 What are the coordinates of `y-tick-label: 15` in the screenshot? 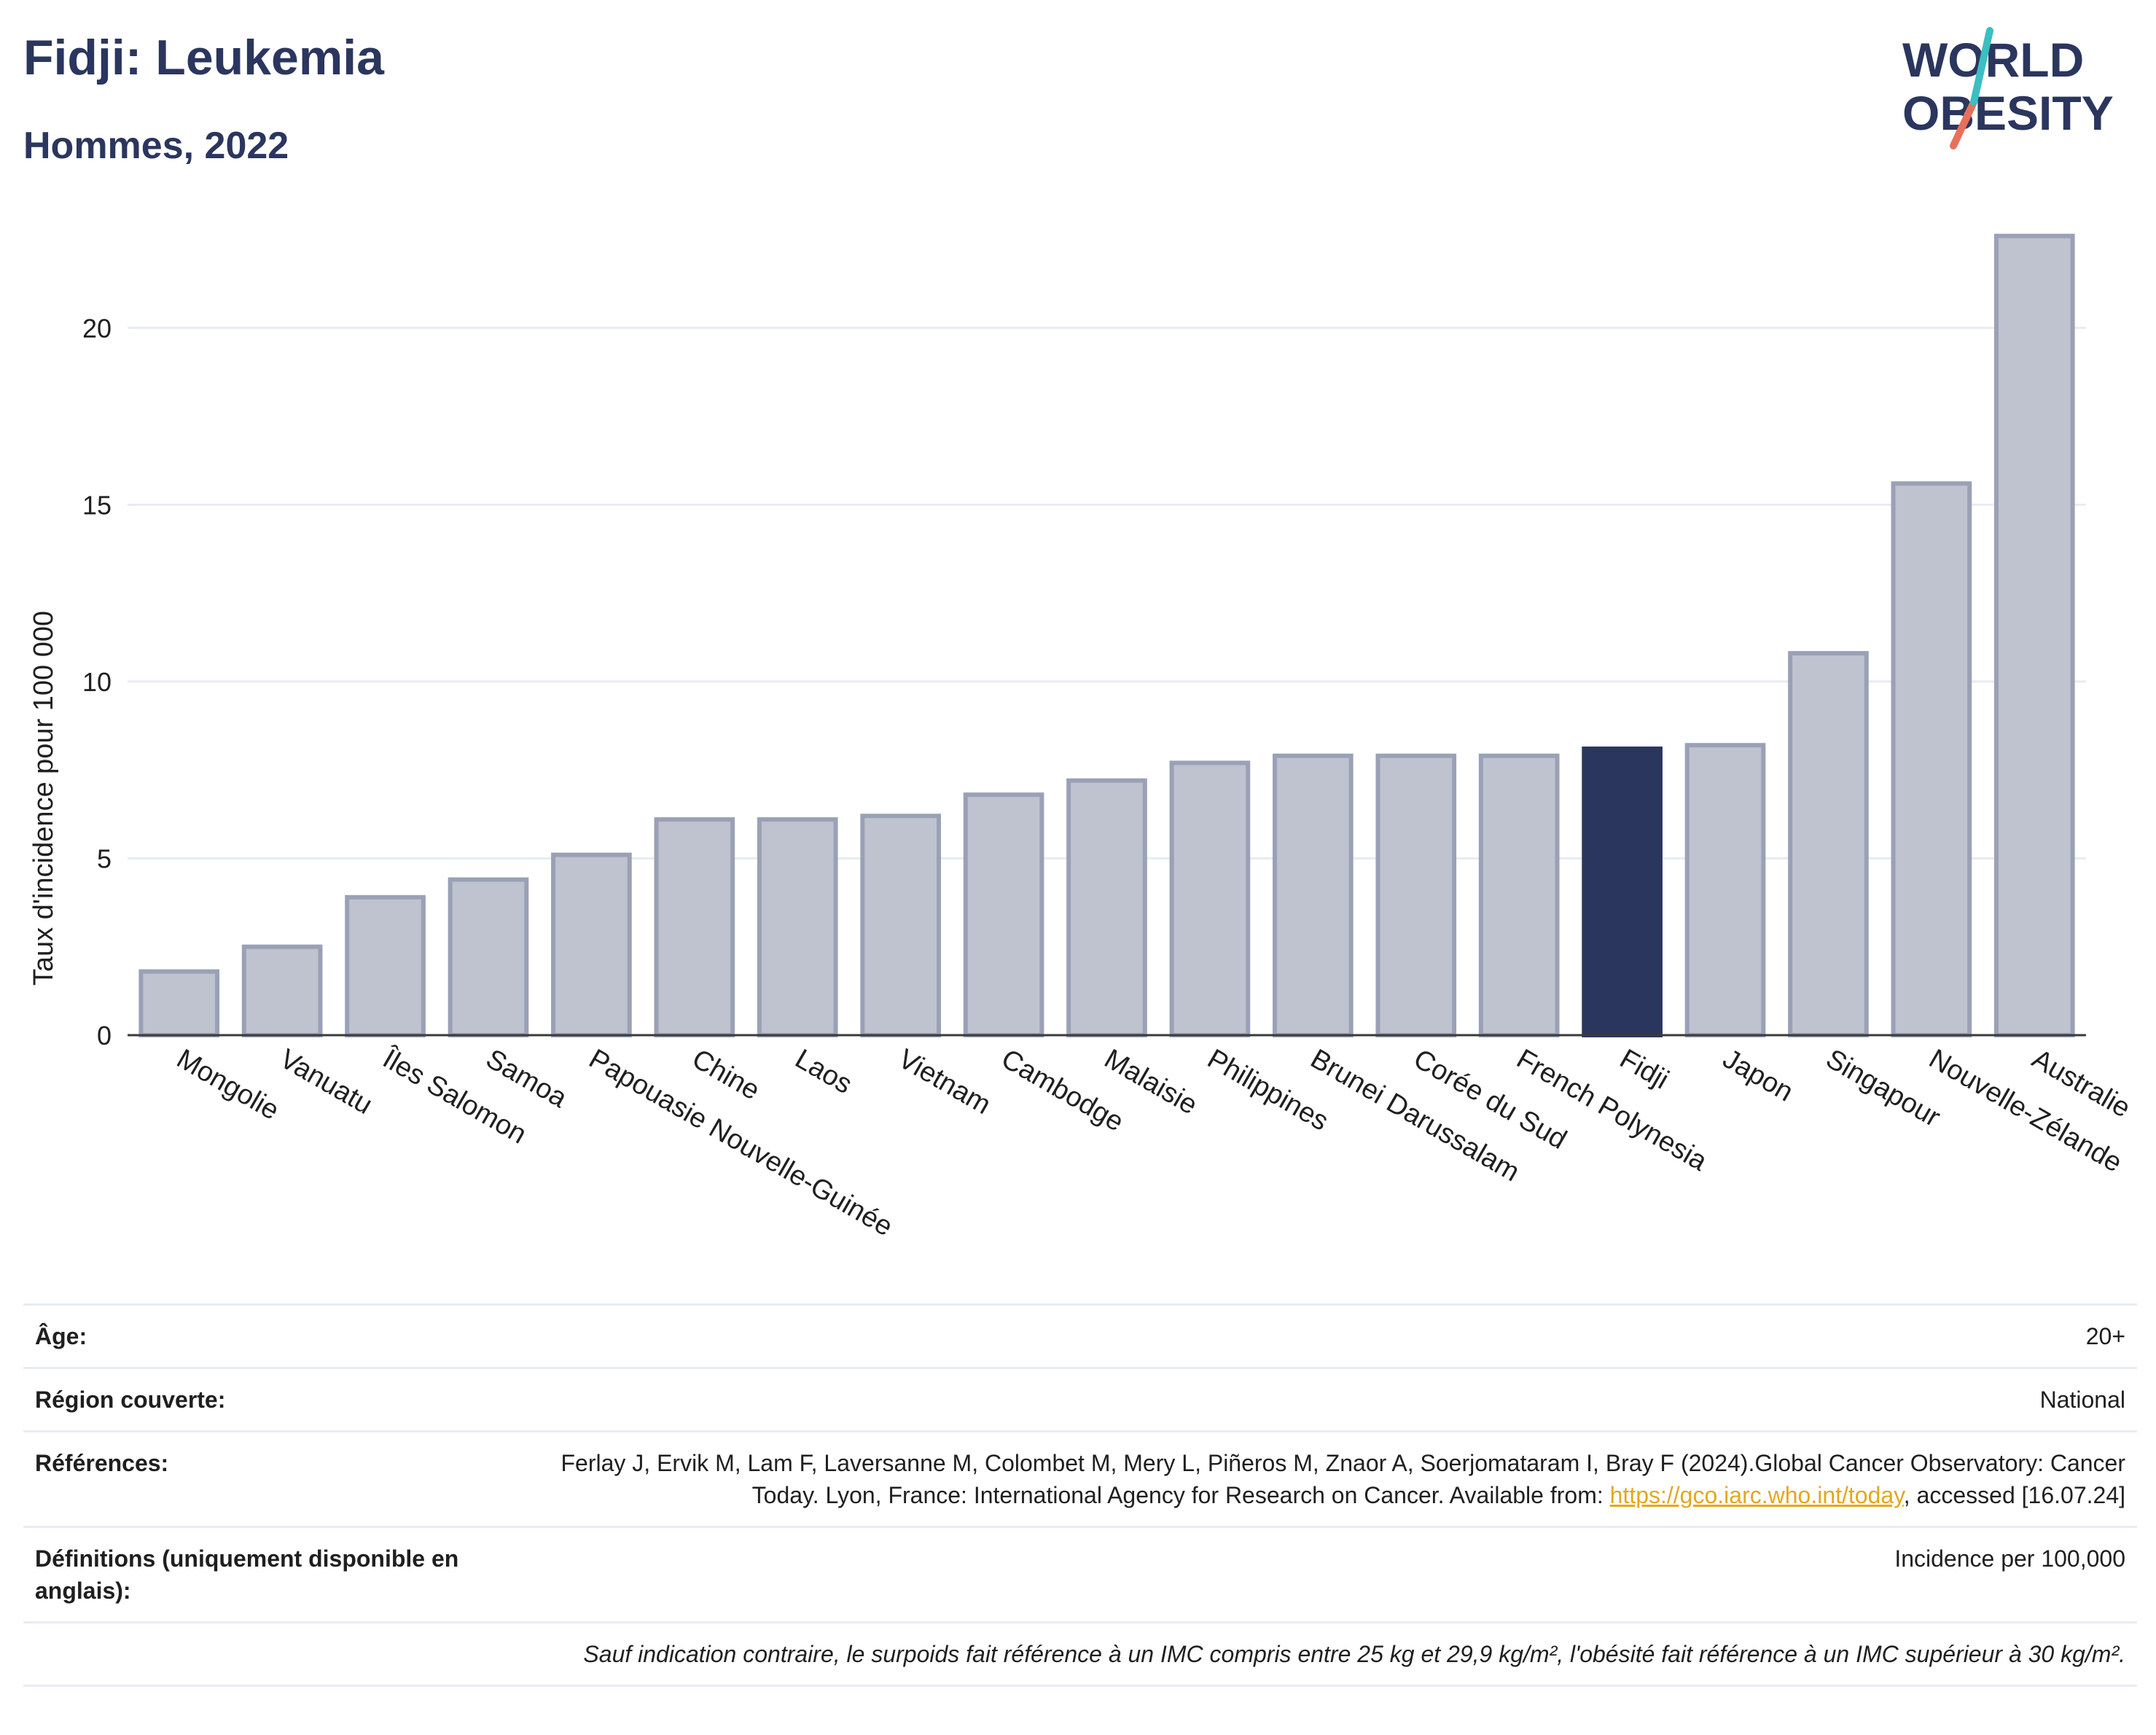 It's located at (97, 505).